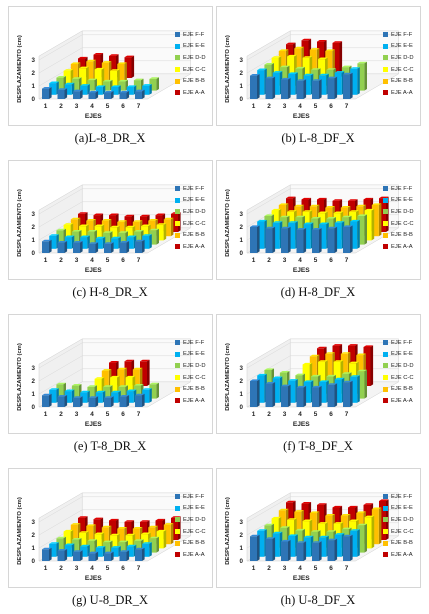 The height and width of the screenshot is (614, 429). What do you see at coordinates (318, 446) in the screenshot?
I see `figure-caption: (f) T-8_DF_X` at bounding box center [318, 446].